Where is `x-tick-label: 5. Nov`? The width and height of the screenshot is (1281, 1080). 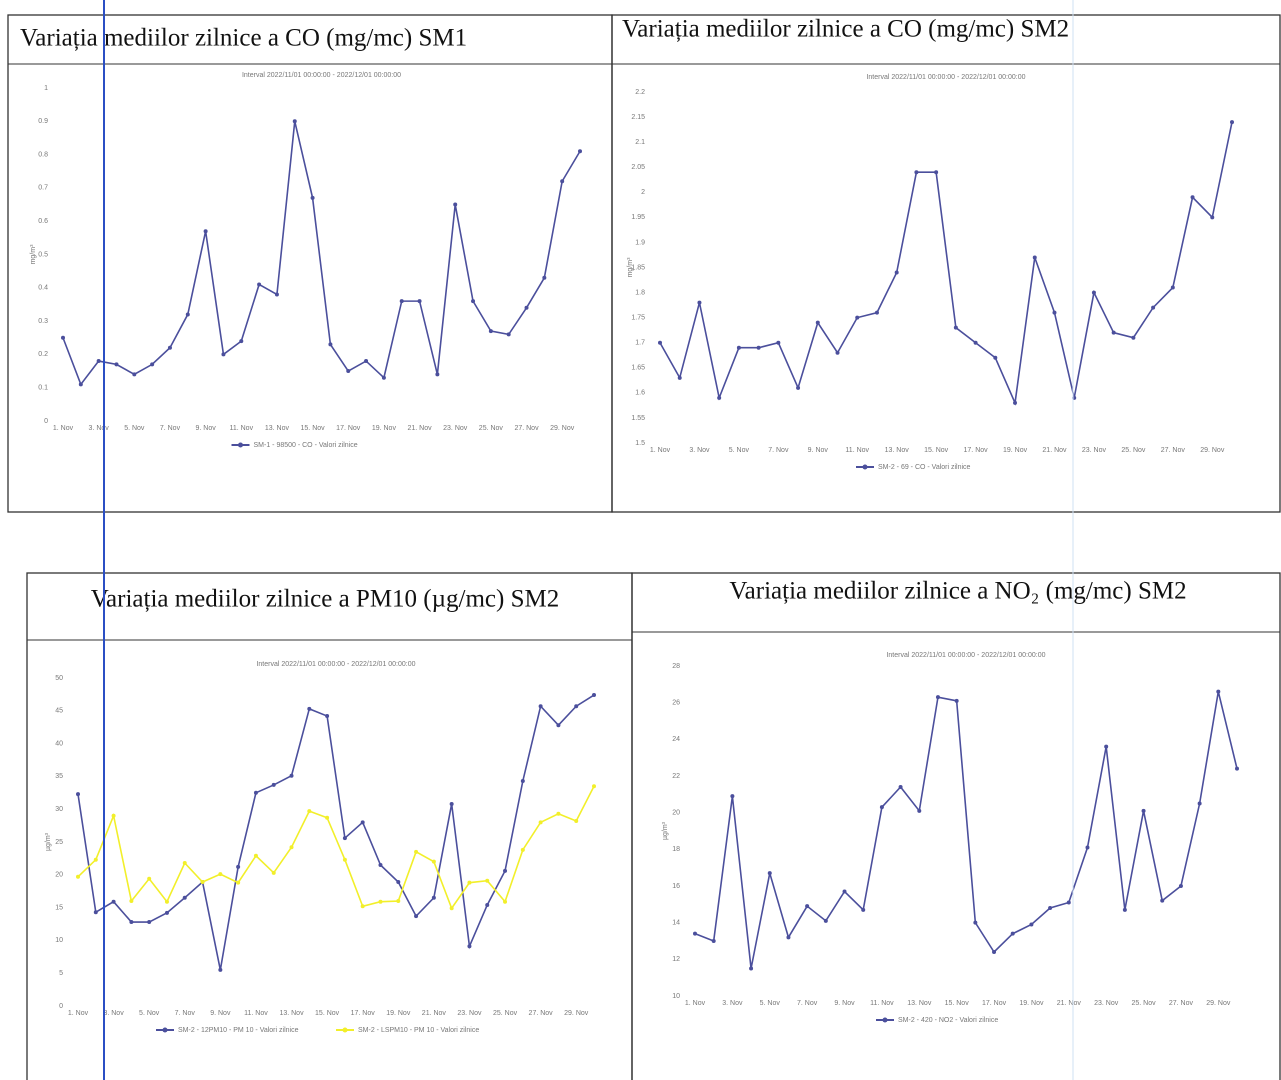 x-tick-label: 5. Nov is located at coordinates (149, 1013).